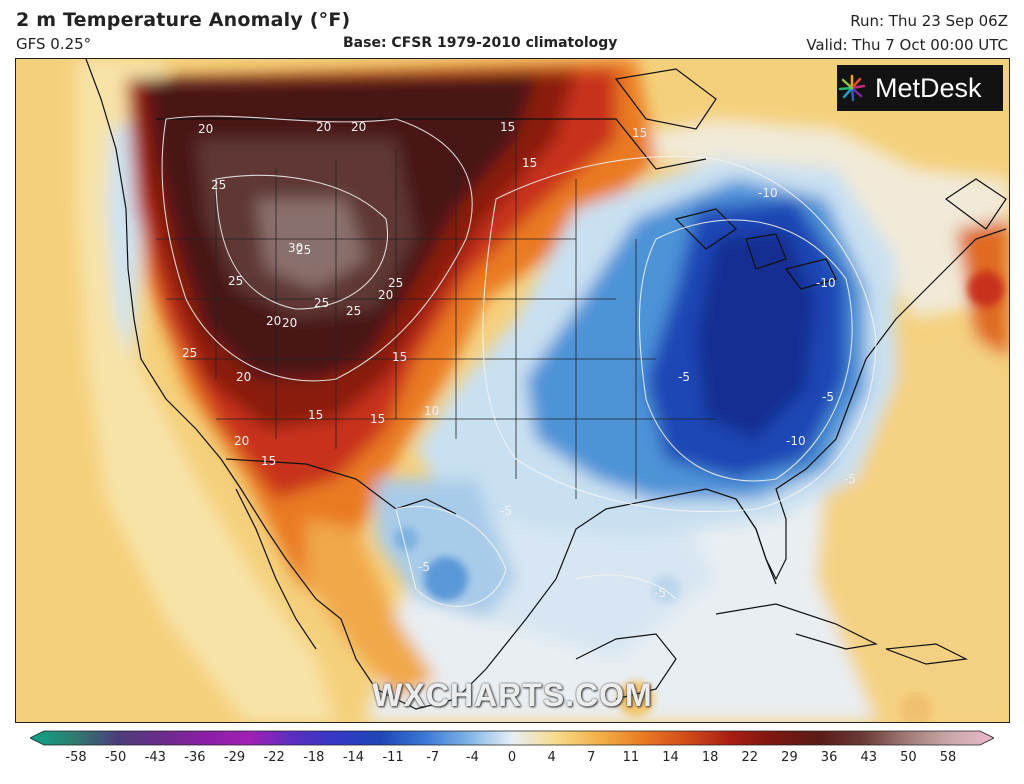  What do you see at coordinates (183, 20) in the screenshot?
I see `chart-title: 2 m Temperature Anomaly (°F)` at bounding box center [183, 20].